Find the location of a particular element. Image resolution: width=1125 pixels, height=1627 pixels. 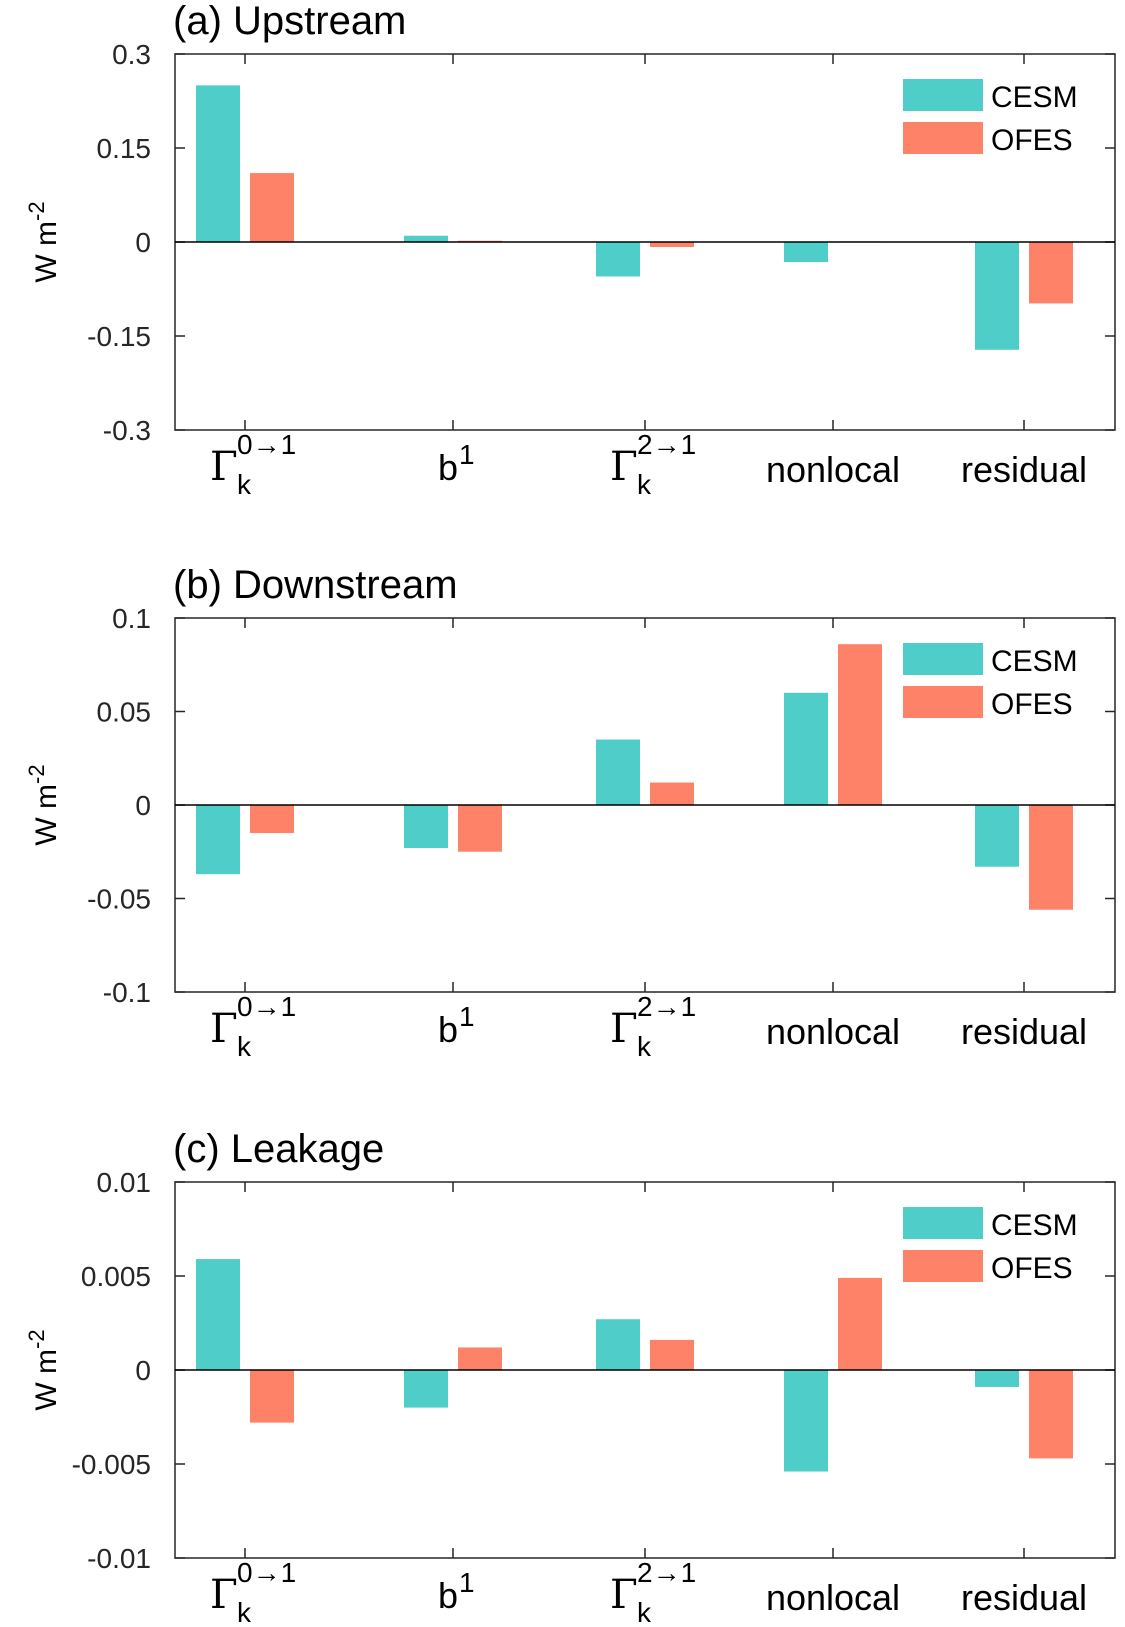

panel-title: (c) Leakage is located at coordinates (278, 1149).